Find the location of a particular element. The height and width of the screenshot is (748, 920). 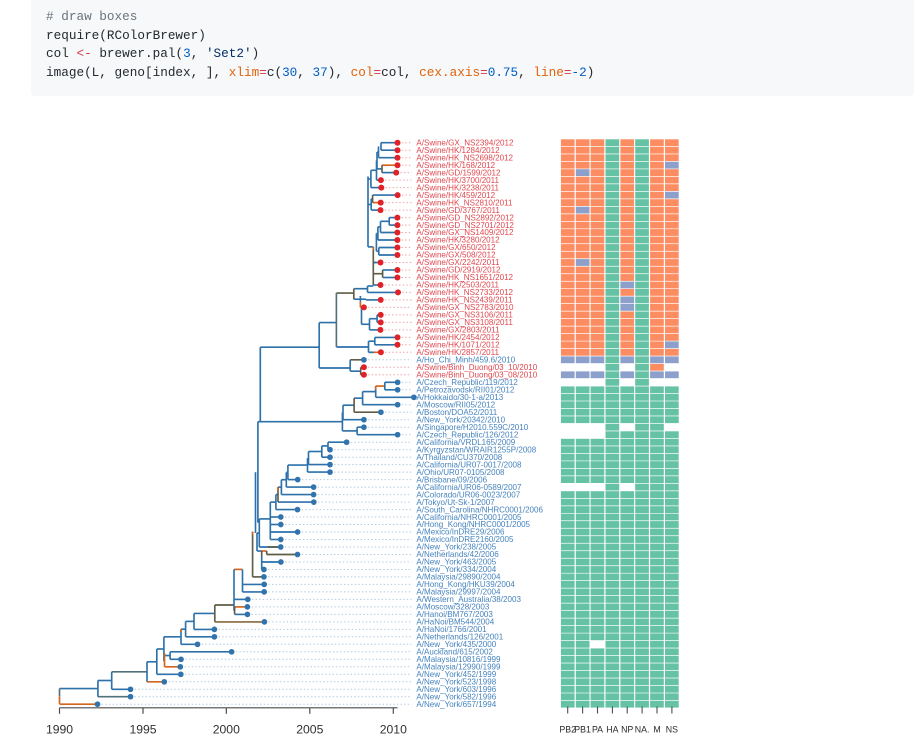

svg-text: A/Moscow/328/2003 is located at coordinates (452, 607).